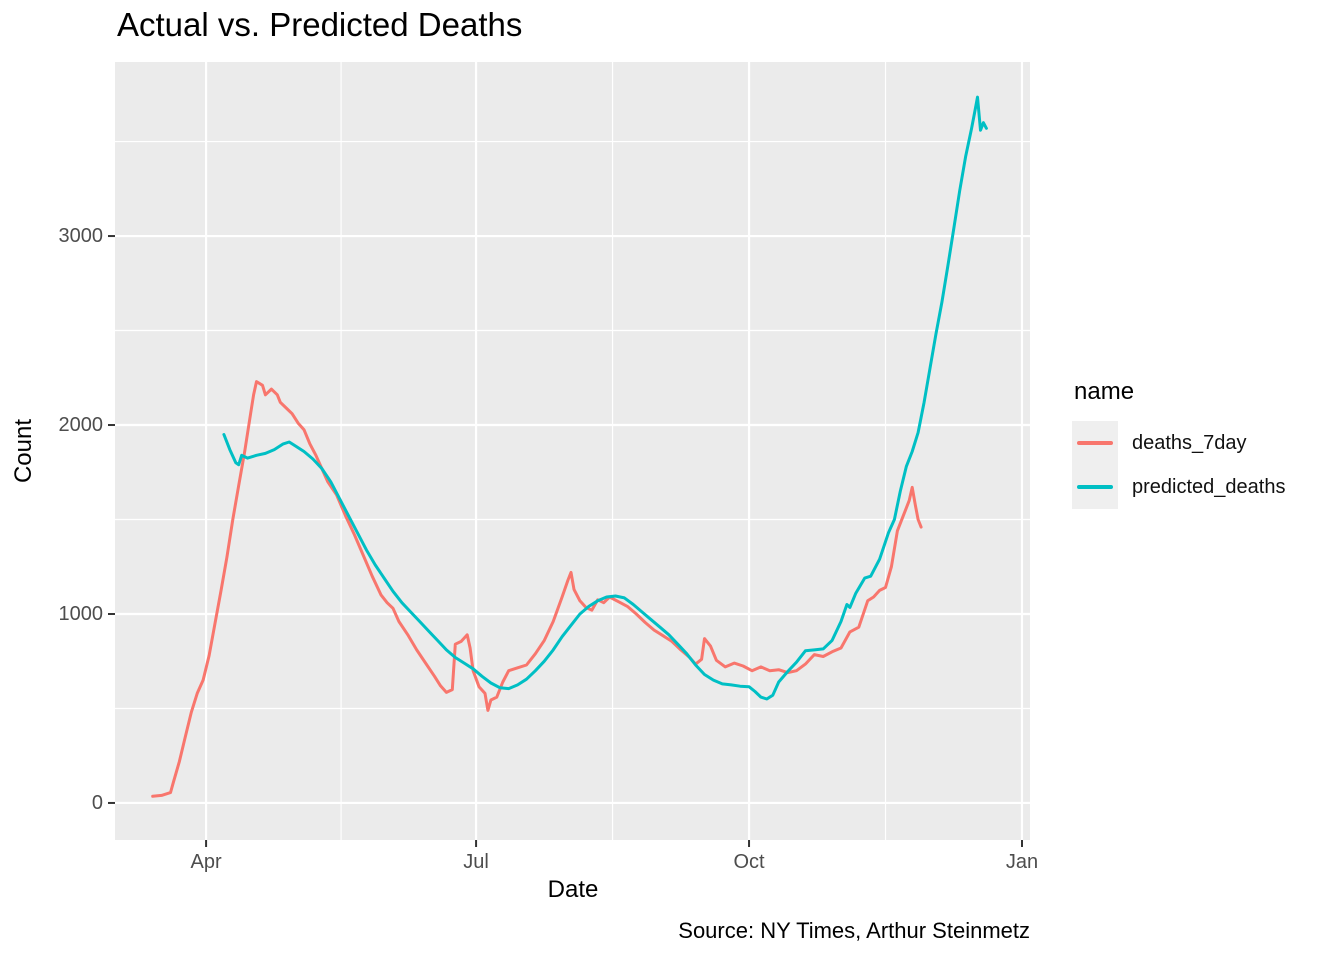 The width and height of the screenshot is (1344, 960). I want to click on y-axis-title: Count, so click(23, 451).